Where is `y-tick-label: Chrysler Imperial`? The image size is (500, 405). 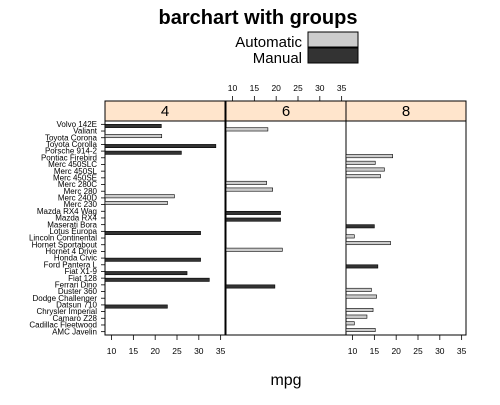
y-tick-label: Chrysler Imperial is located at coordinates (67, 311).